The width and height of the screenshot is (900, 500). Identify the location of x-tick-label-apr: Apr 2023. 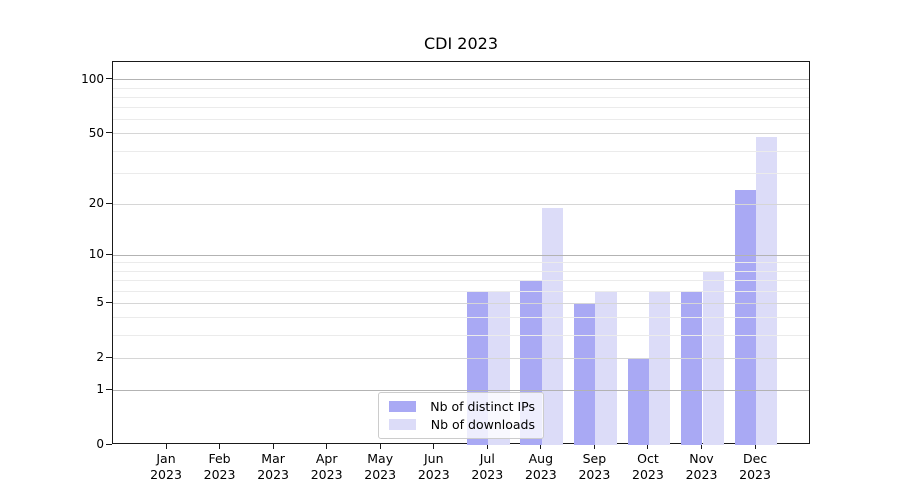
(326, 466).